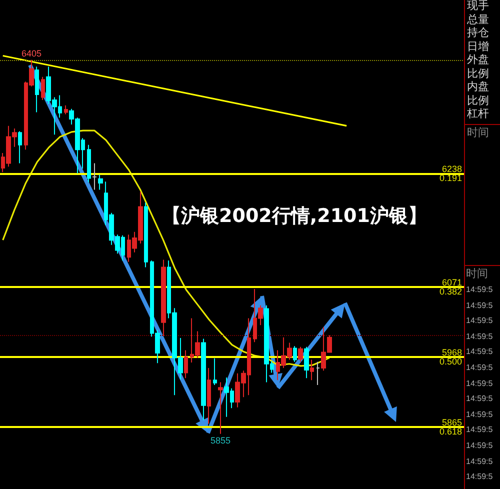  I want to click on text: 持仓, so click(478, 33).